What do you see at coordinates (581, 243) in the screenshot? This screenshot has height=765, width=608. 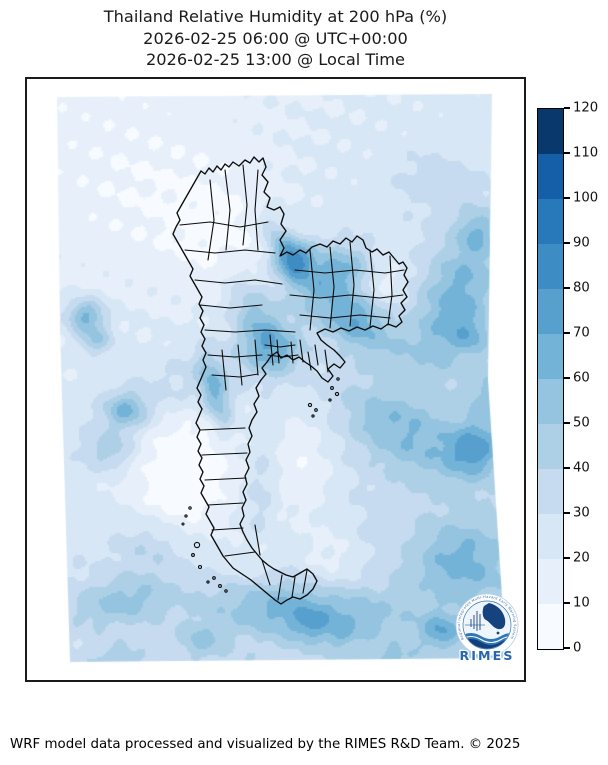 I see `colorbar-tick-label: 90` at bounding box center [581, 243].